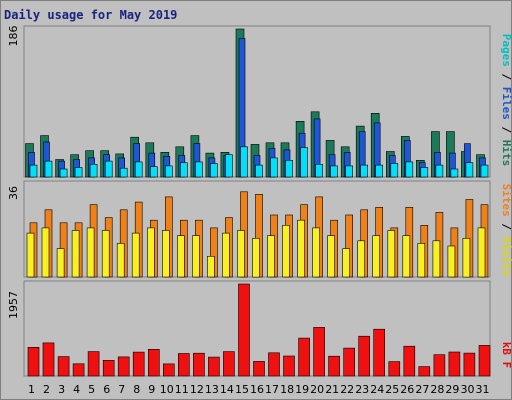 The image size is (512, 400). What do you see at coordinates (437, 389) in the screenshot?
I see `x-tick-label-28: 28` at bounding box center [437, 389].